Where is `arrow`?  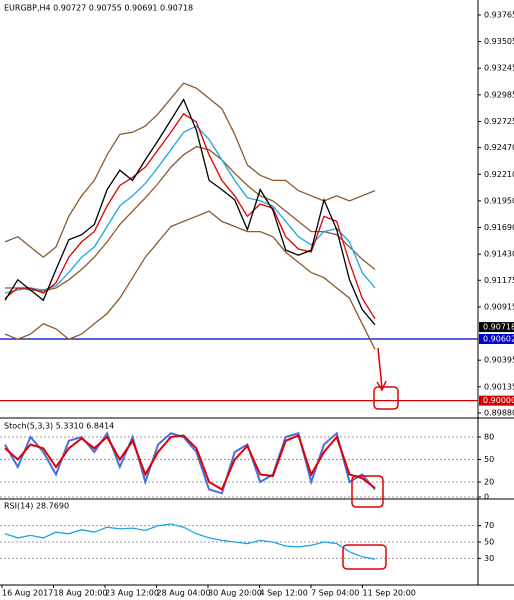
arrow is located at coordinates (380, 368).